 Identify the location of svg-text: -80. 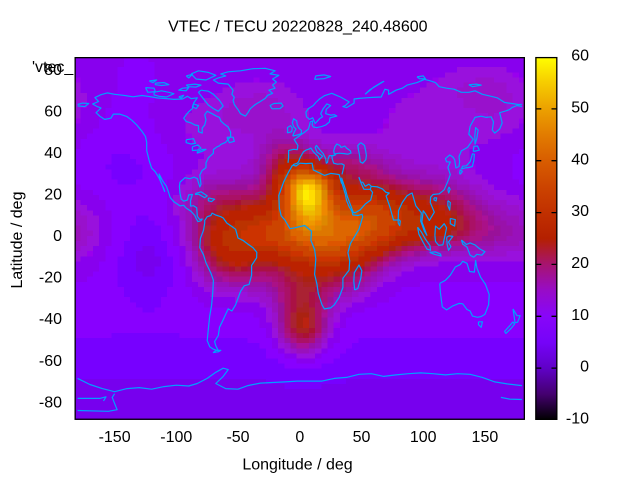
(50, 402).